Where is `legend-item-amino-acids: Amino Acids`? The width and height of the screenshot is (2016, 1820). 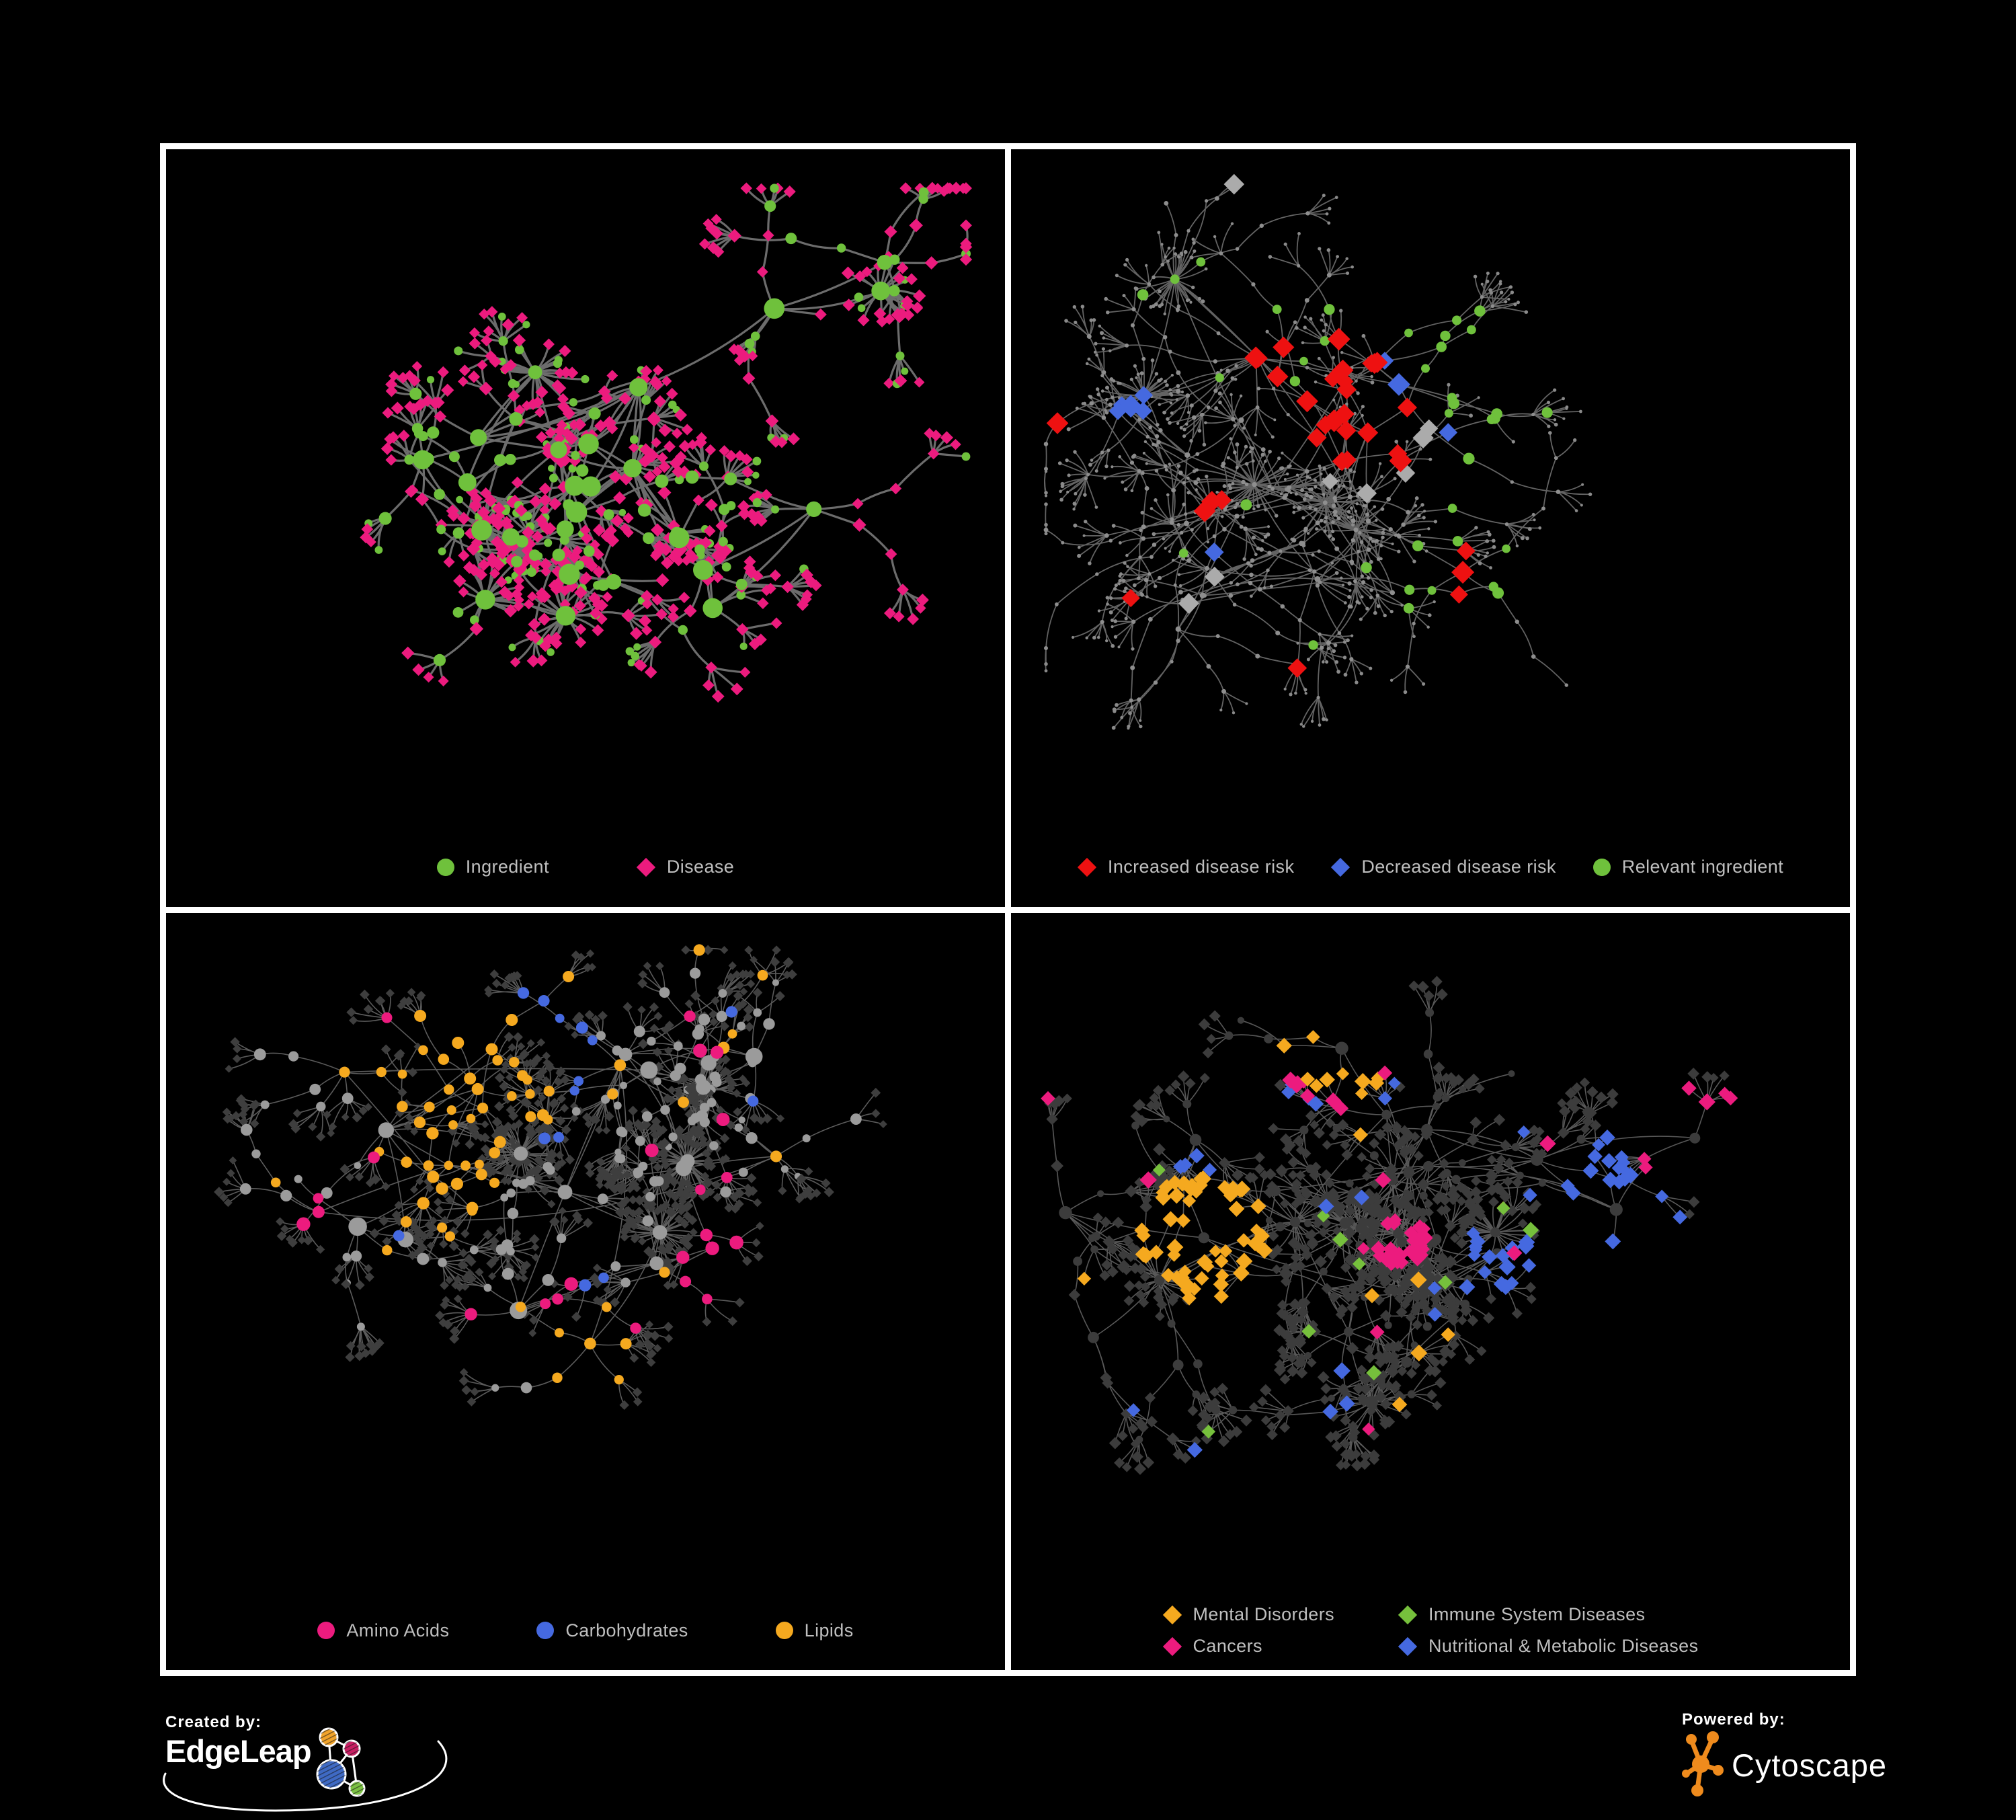
legend-item-amino-acids: Amino Acids is located at coordinates (383, 1630).